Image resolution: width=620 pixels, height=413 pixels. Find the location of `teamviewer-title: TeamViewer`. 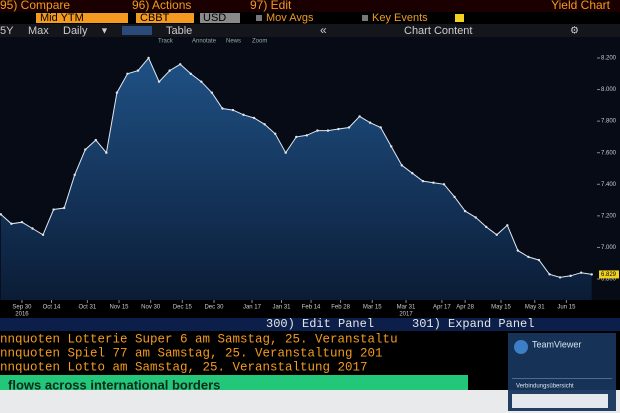

teamviewer-title: TeamViewer is located at coordinates (556, 344).